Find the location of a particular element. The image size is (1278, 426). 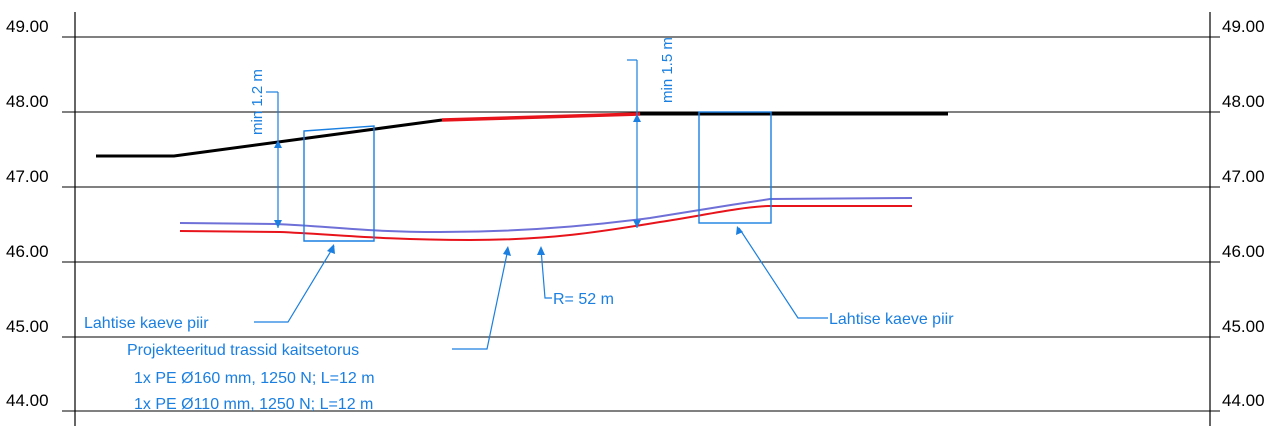

leader-designed-routes is located at coordinates (480, 299).